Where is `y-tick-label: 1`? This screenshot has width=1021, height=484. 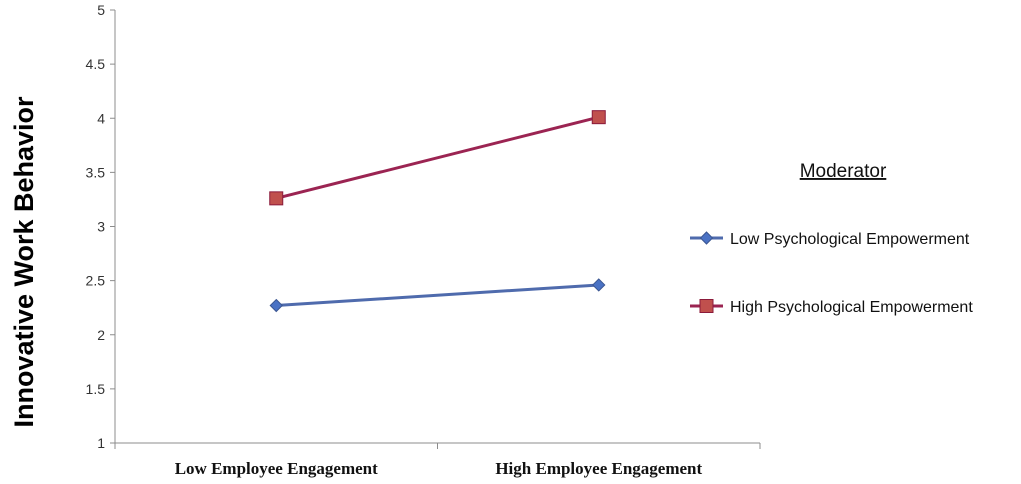
y-tick-label: 1 is located at coordinates (101, 443).